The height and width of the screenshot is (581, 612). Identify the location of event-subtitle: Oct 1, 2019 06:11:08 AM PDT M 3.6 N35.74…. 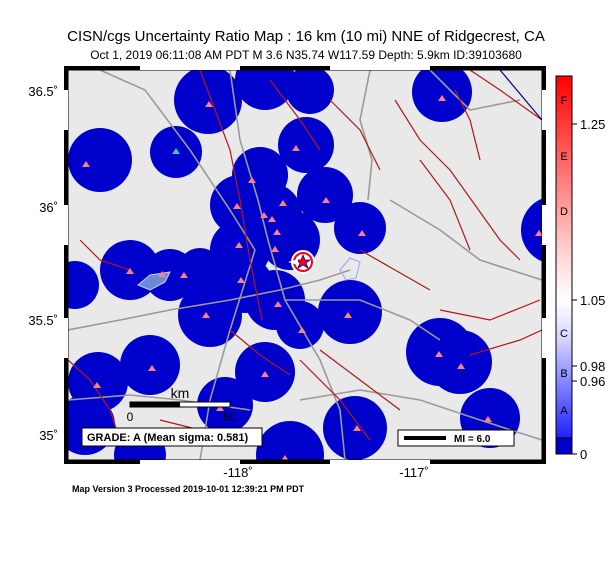
(306, 55).